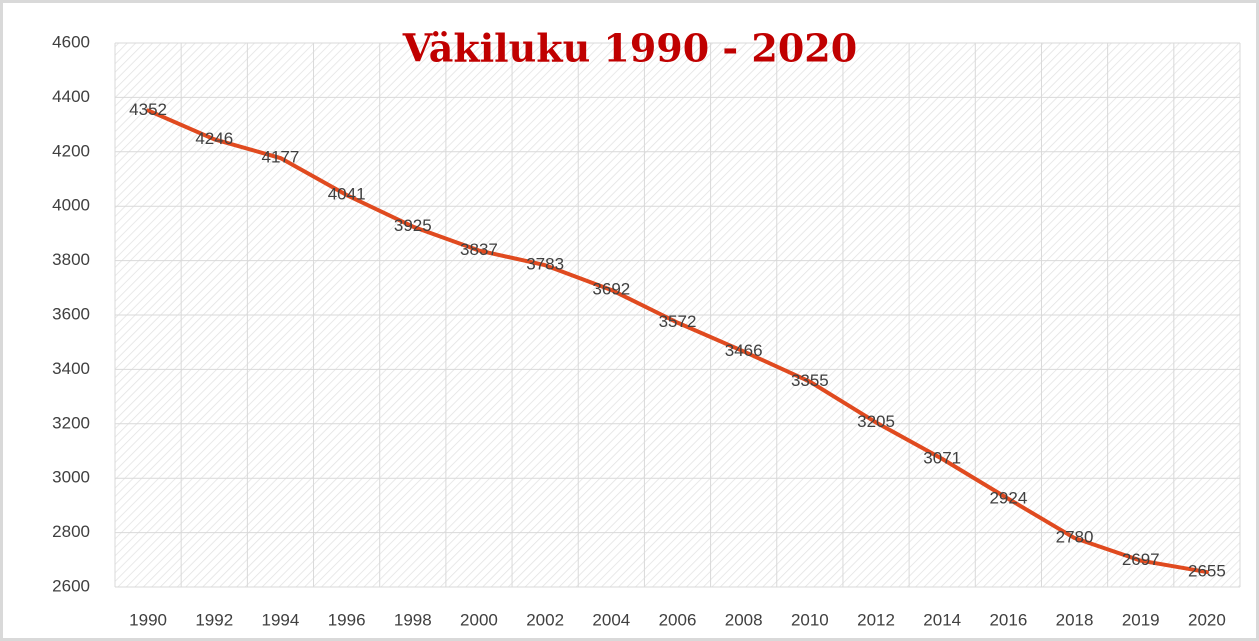  Describe the element at coordinates (1207, 571) in the screenshot. I see `data-label: 2655` at that location.